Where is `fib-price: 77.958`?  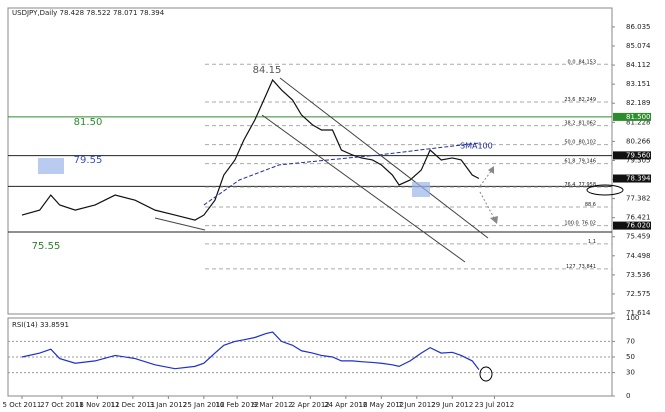
fib-price: 77.958 is located at coordinates (588, 185).